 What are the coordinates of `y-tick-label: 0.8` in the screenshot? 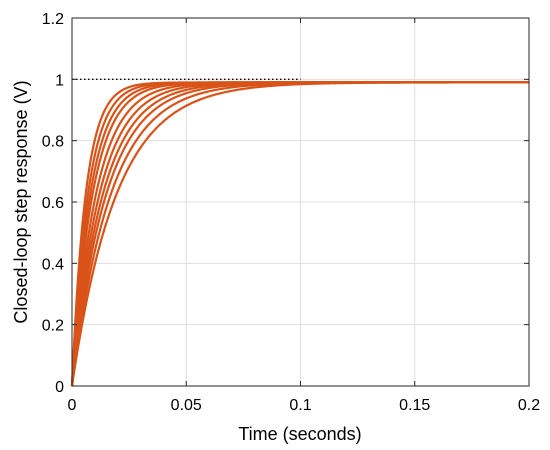 It's located at (53, 142).